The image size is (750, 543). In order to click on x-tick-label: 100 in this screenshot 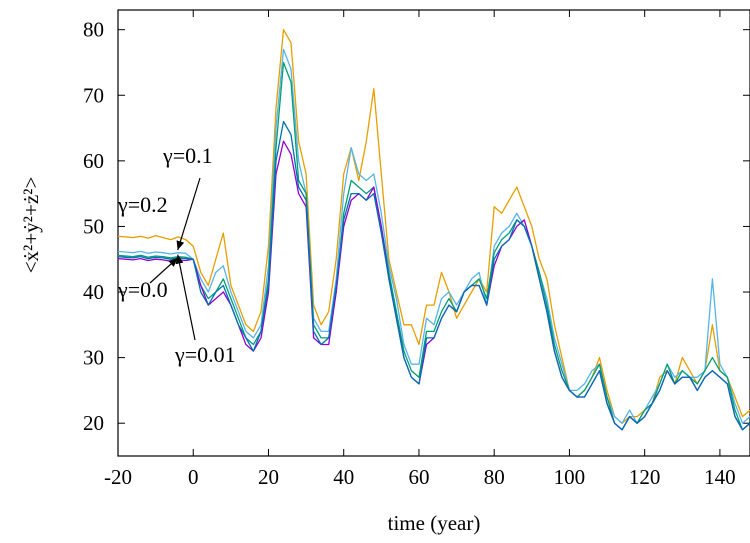, I will do `click(570, 477)`.